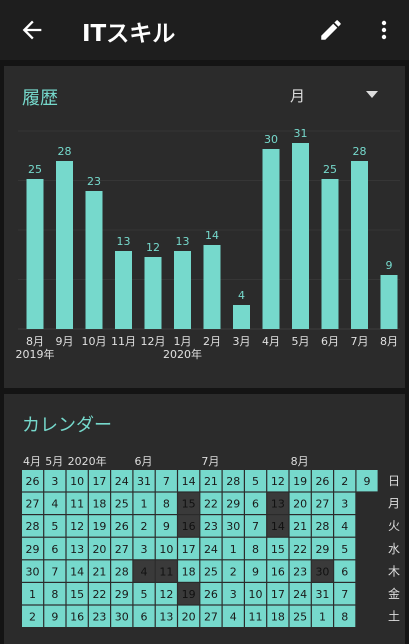  I want to click on edit-pencil-icon, so click(331, 30).